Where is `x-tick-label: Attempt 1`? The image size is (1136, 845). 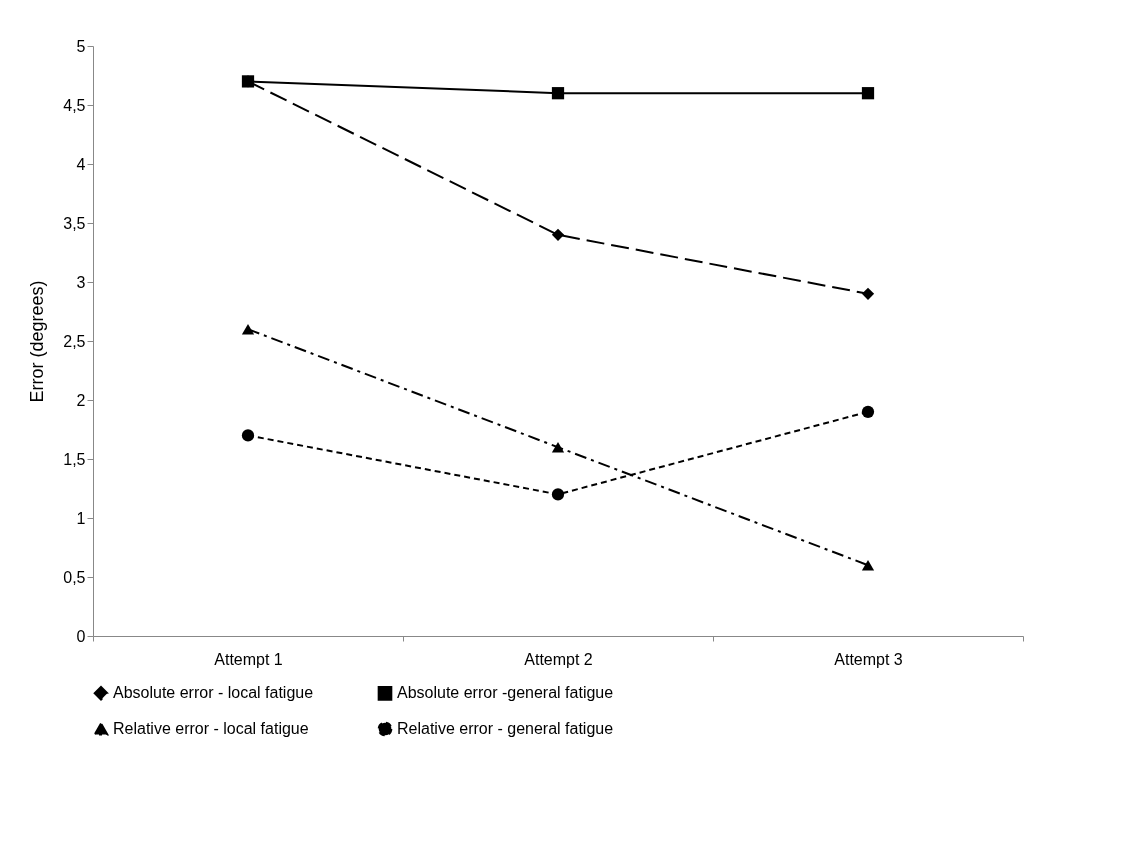
x-tick-label: Attempt 1 is located at coordinates (248, 659).